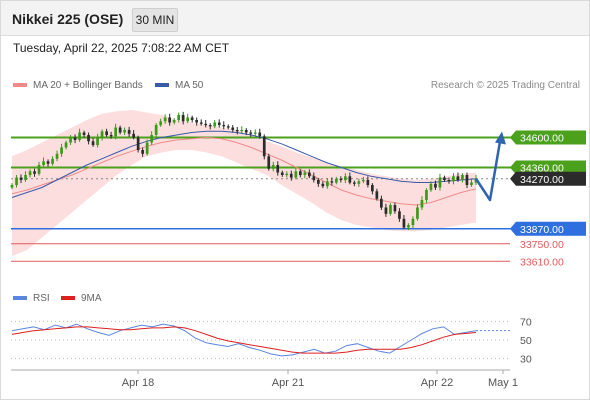  What do you see at coordinates (88, 85) in the screenshot?
I see `legend-bollinger-label: MA 20 + Bollinger Bands` at bounding box center [88, 85].